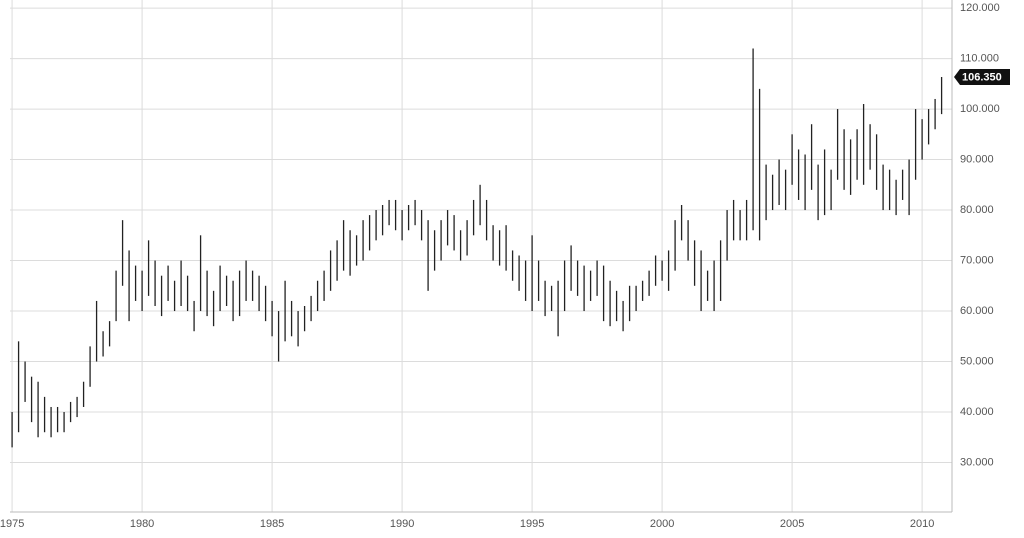 Image resolution: width=1024 pixels, height=538 pixels. Describe the element at coordinates (272, 524) in the screenshot. I see `x-tick-label: 1985` at that location.